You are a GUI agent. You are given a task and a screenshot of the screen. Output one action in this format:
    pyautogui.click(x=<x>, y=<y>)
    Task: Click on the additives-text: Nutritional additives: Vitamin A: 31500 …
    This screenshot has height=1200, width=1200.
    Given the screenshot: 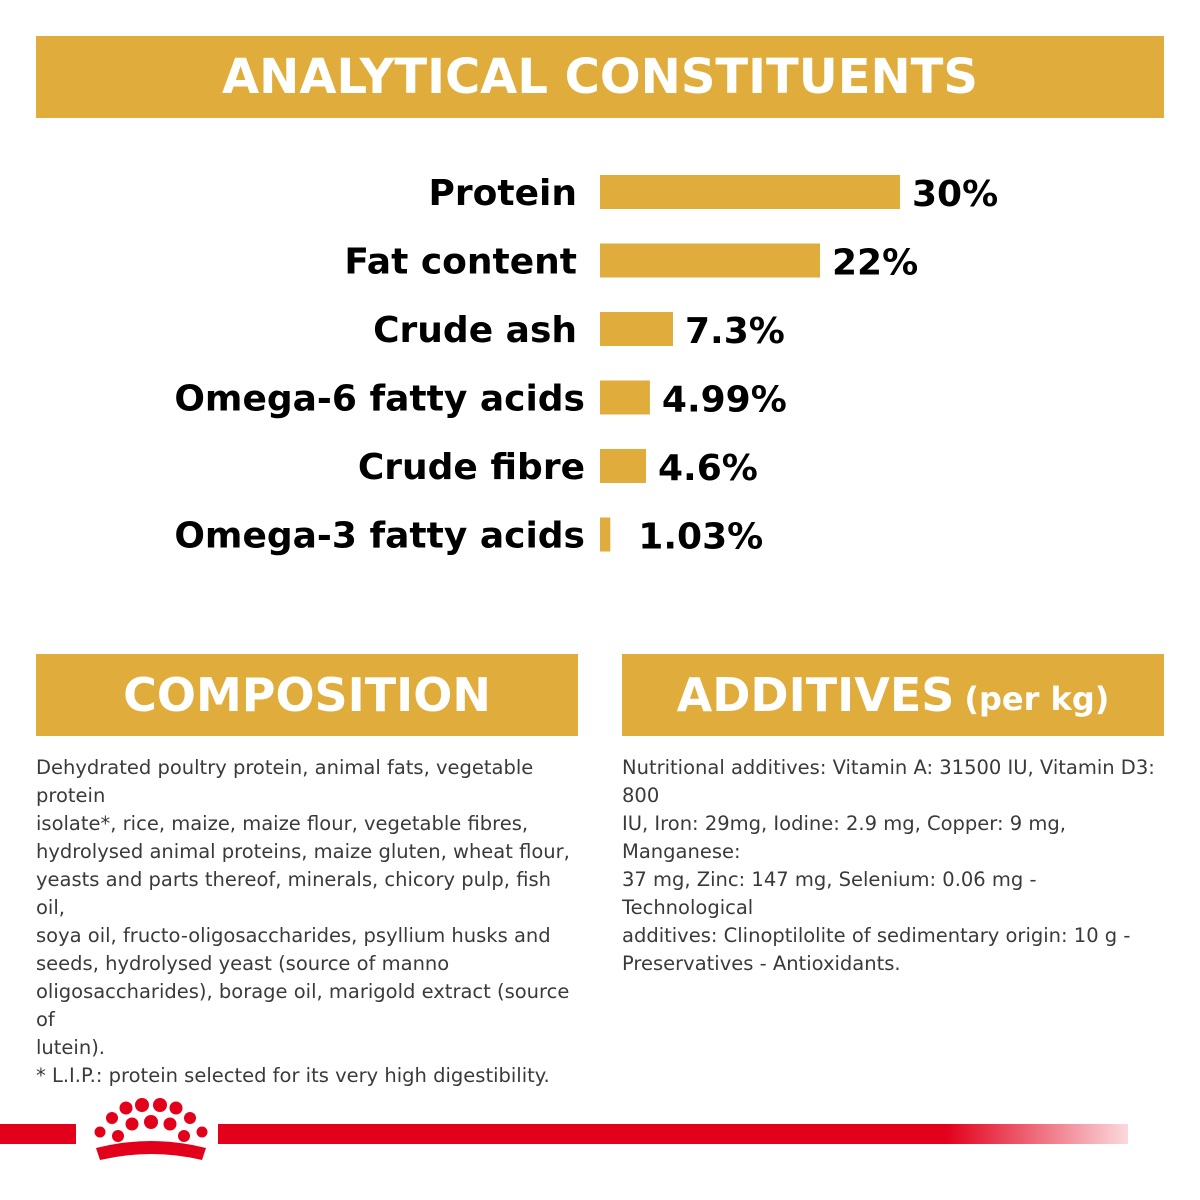 What is the action you would take?
    pyautogui.click(x=896, y=866)
    